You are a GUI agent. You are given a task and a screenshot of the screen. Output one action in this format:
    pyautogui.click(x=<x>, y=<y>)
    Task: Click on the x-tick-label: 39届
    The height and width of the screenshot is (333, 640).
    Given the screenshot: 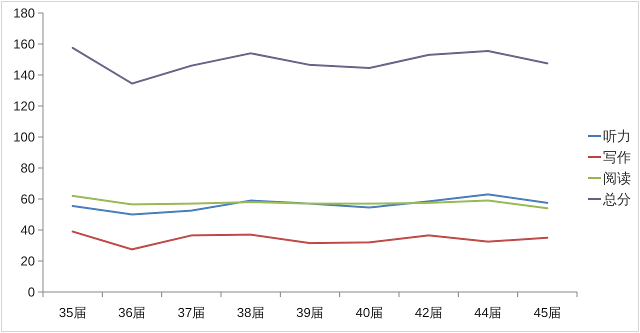 What is the action you would take?
    pyautogui.click(x=310, y=312)
    